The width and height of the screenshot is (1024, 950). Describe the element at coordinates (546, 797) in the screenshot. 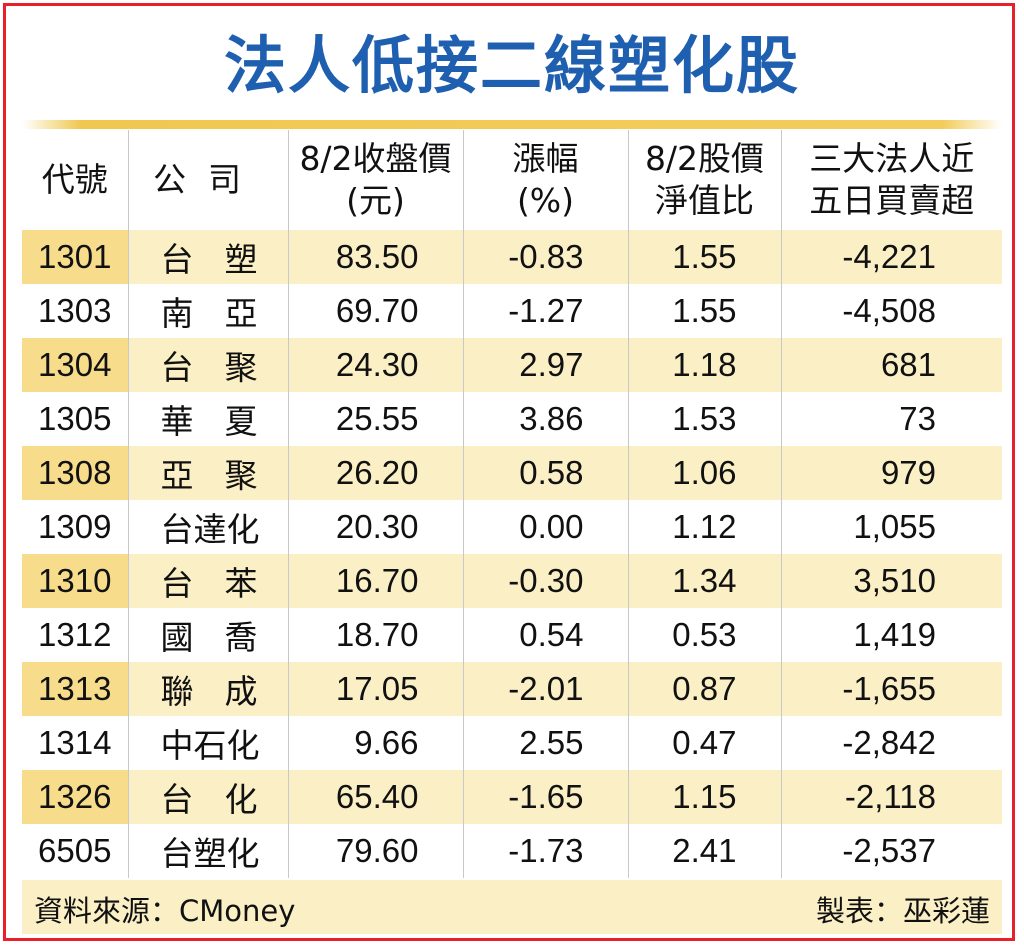

I see `cell-change: -1.65` at that location.